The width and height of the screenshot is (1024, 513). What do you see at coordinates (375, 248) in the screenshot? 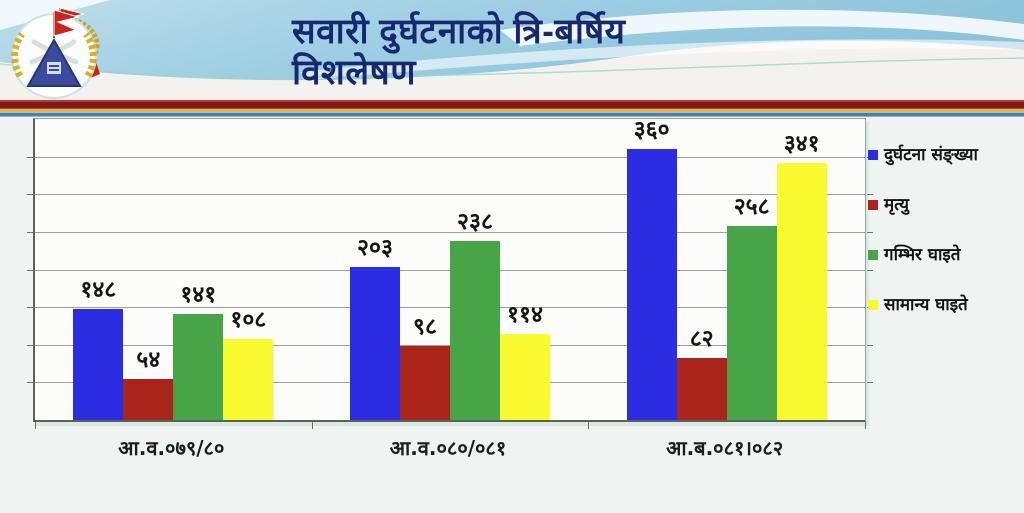
I see `bar-value-label: २०३` at bounding box center [375, 248].